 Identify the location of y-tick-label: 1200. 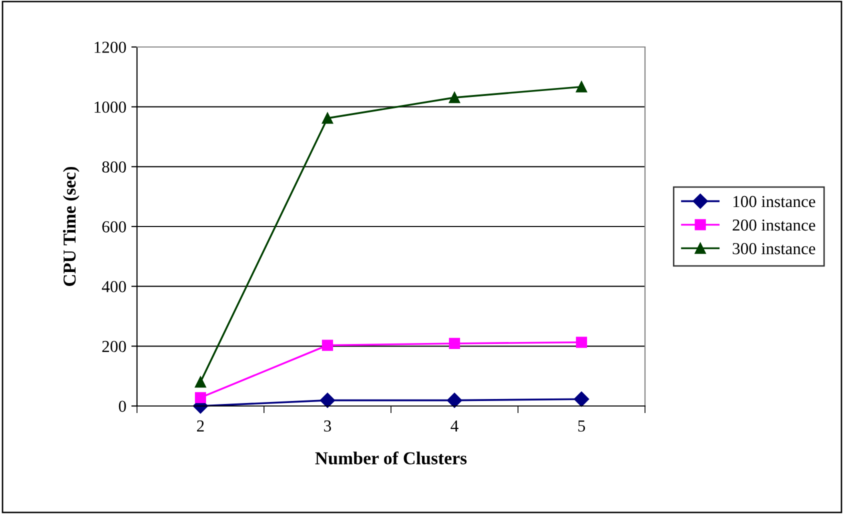
(110, 47).